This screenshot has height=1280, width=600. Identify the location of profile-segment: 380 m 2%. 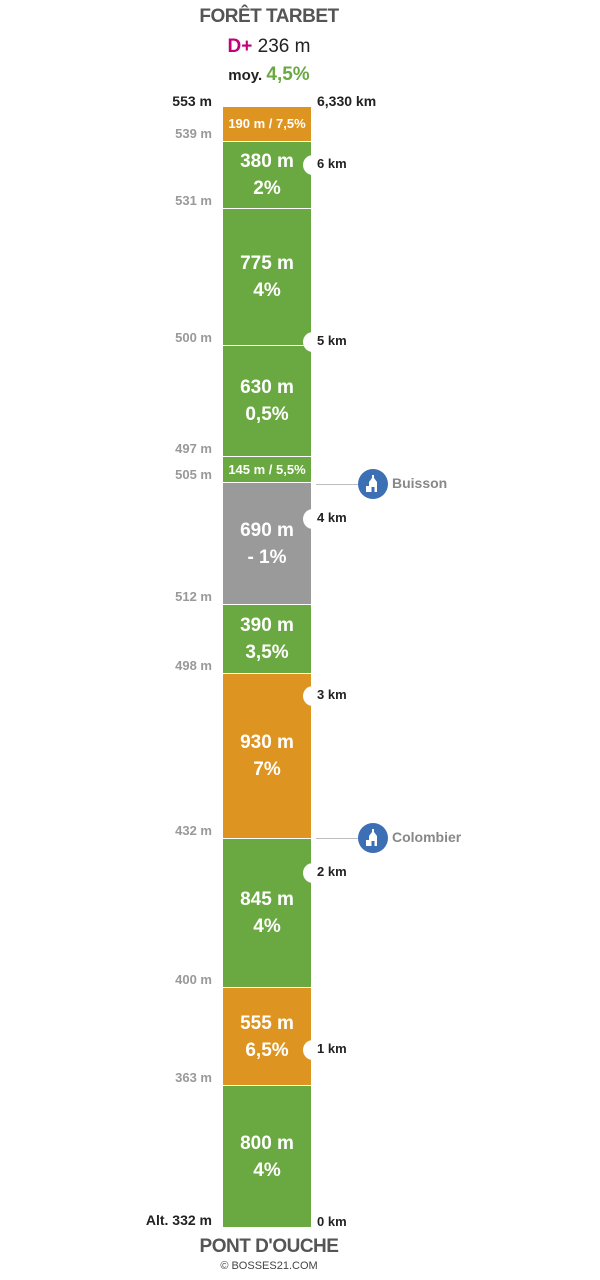
(267, 174).